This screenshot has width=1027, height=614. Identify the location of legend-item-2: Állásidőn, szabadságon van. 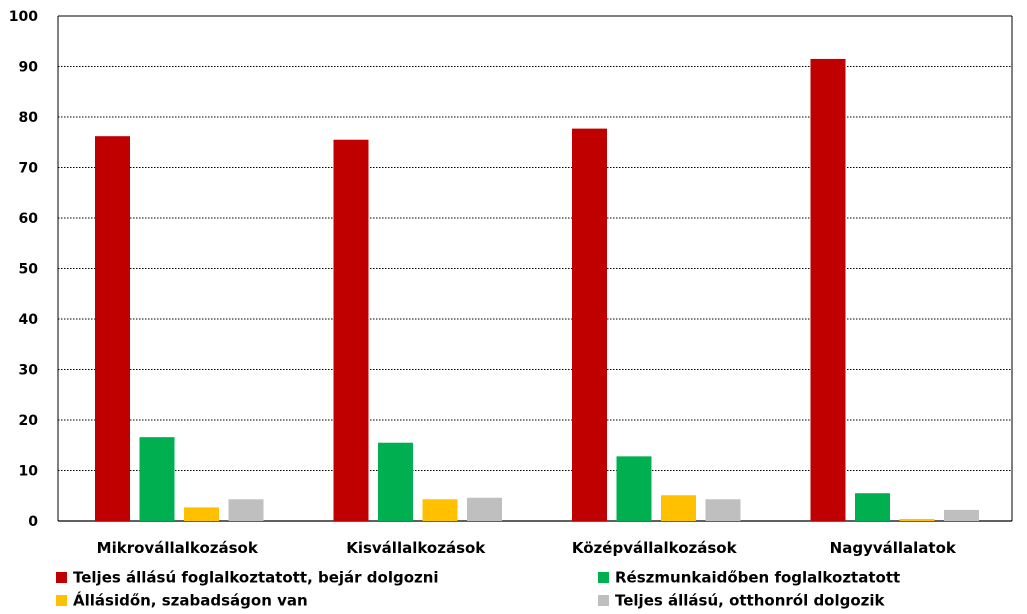
(182, 600).